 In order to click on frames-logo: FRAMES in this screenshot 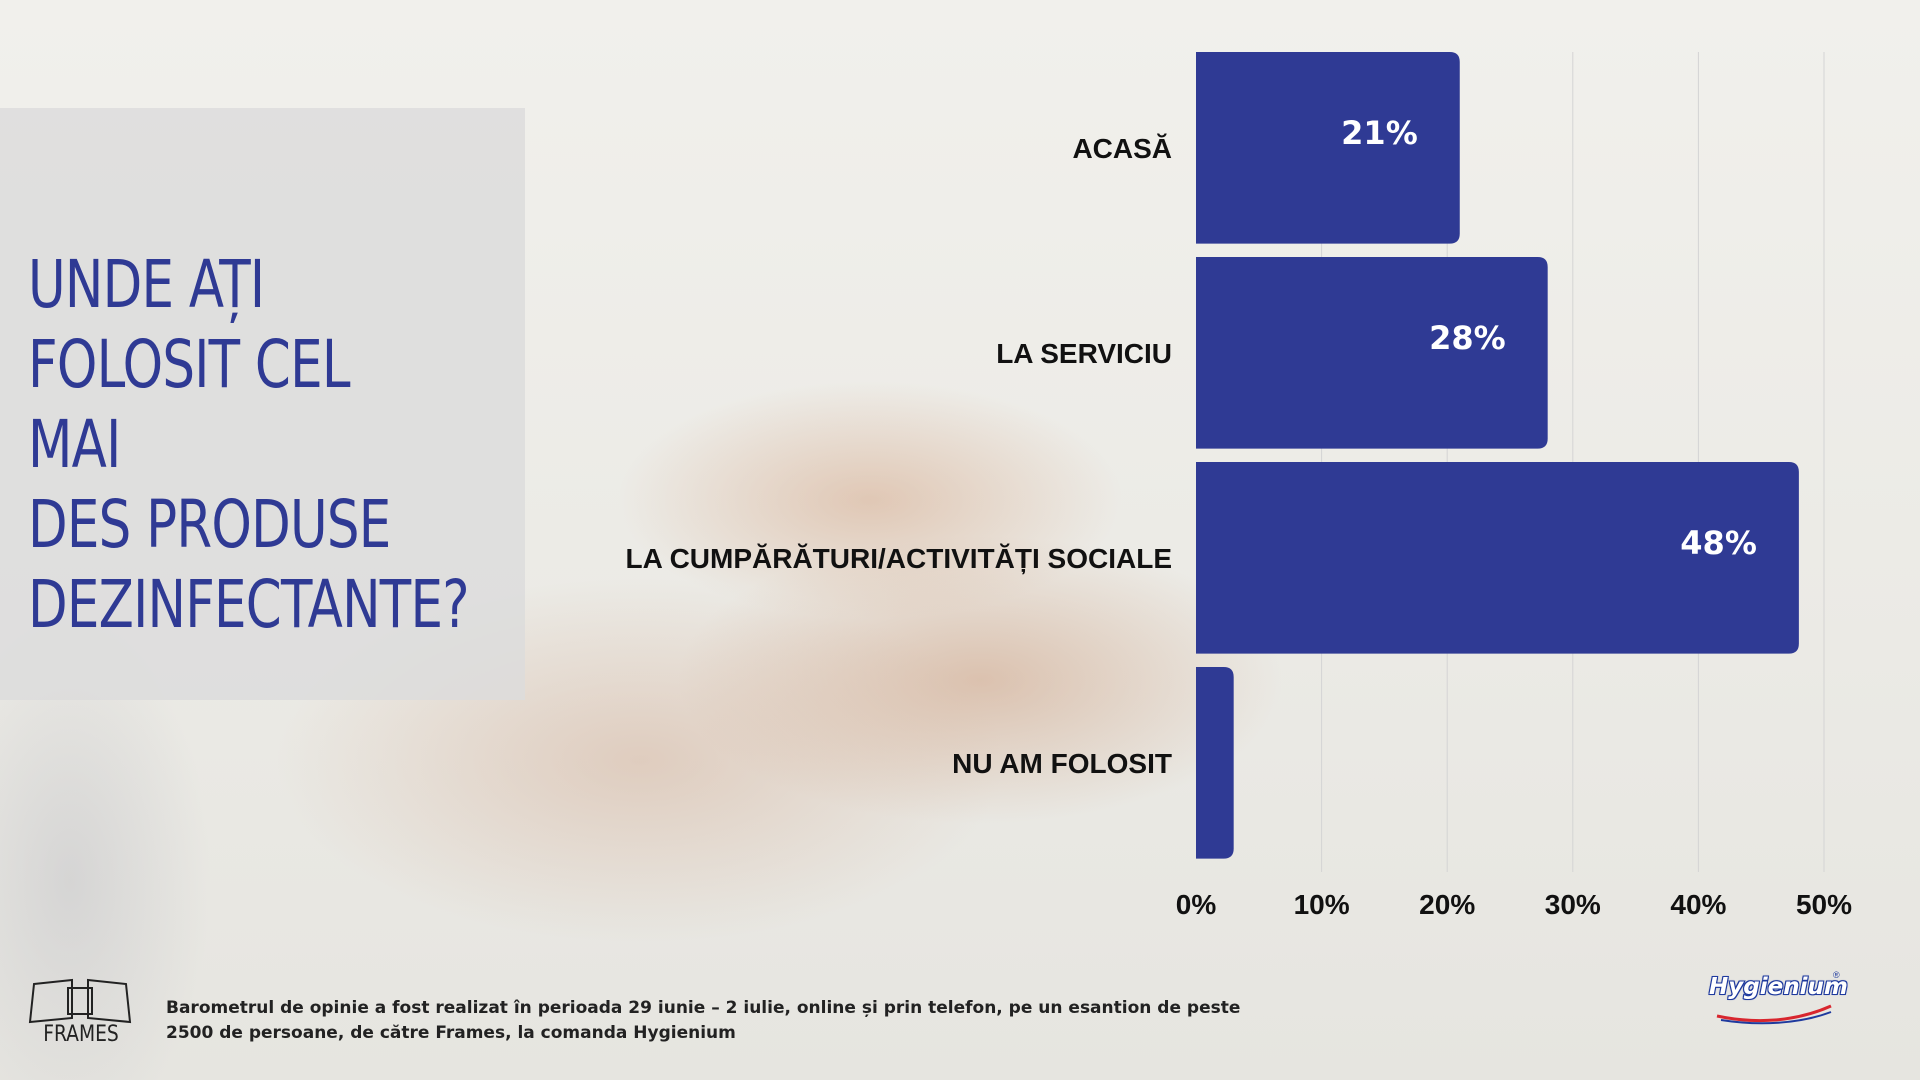, I will do `click(81, 1012)`.